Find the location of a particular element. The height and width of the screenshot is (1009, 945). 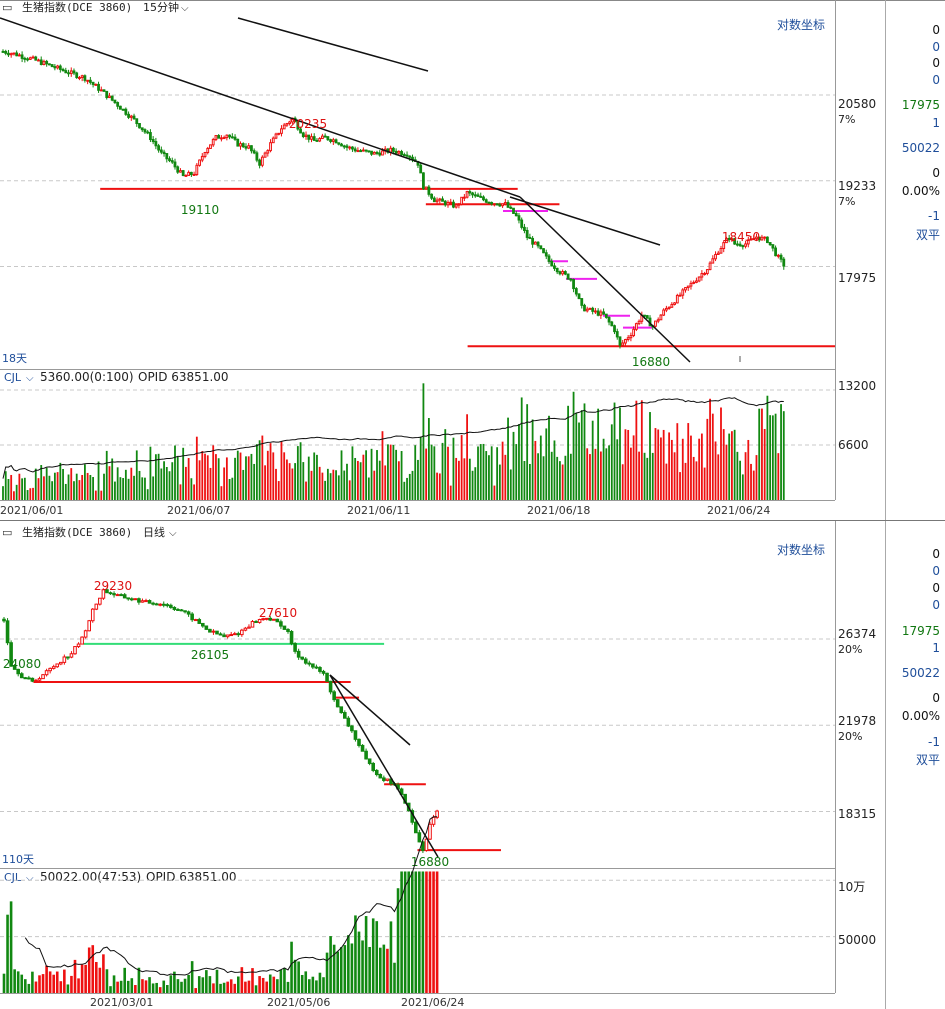

date-axis: 2021/03/01 2021/05/06 2021/06/24 is located at coordinates (277, 1002).